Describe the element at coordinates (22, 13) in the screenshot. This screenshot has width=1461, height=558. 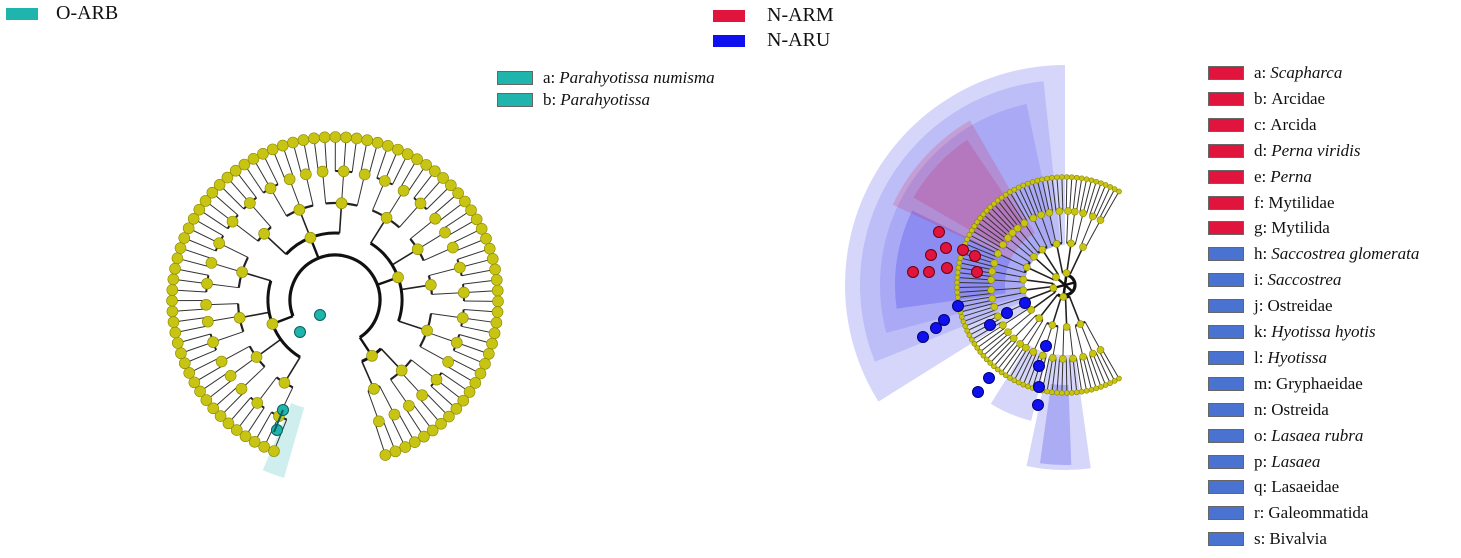
I see `o-arb-swatch` at that location.